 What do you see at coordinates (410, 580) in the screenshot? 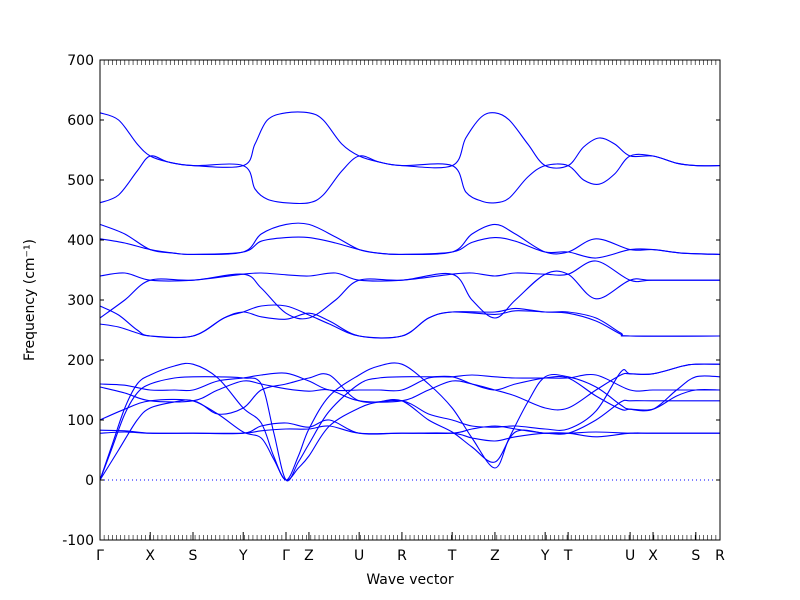
I see `x-axis-label: Wave vector` at bounding box center [410, 580].